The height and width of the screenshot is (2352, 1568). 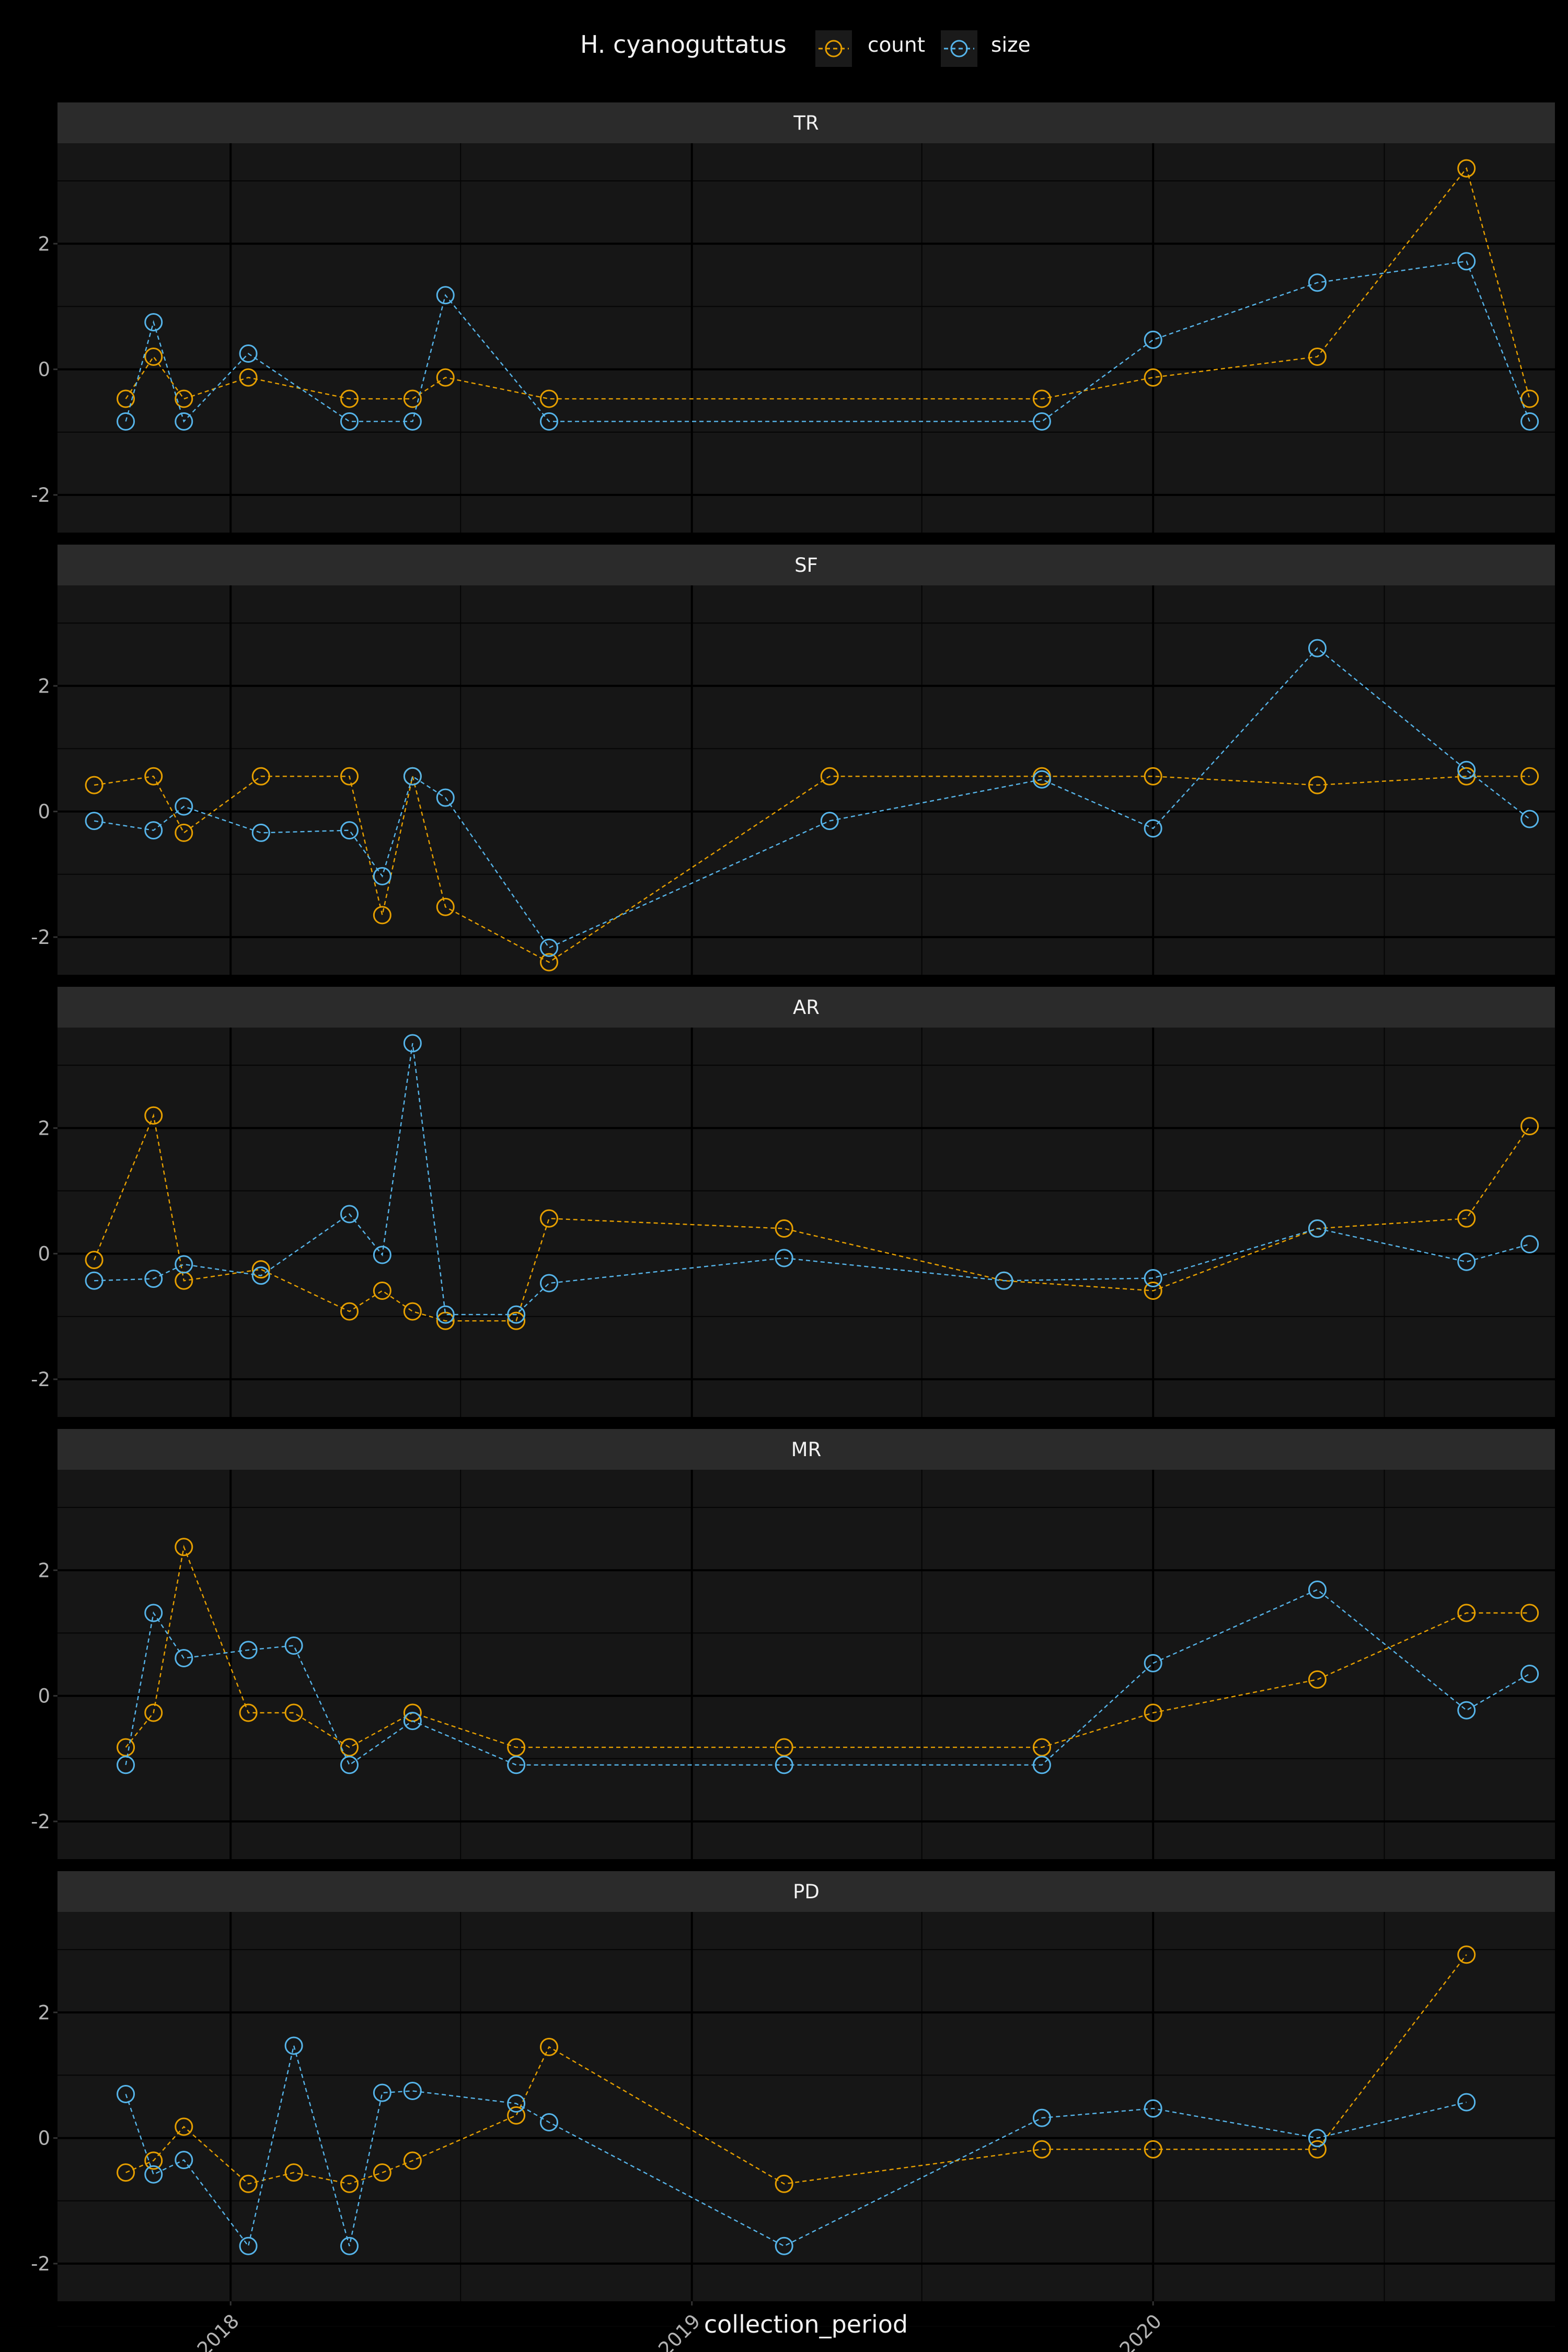 What do you see at coordinates (806, 565) in the screenshot?
I see `strip-sf` at bounding box center [806, 565].